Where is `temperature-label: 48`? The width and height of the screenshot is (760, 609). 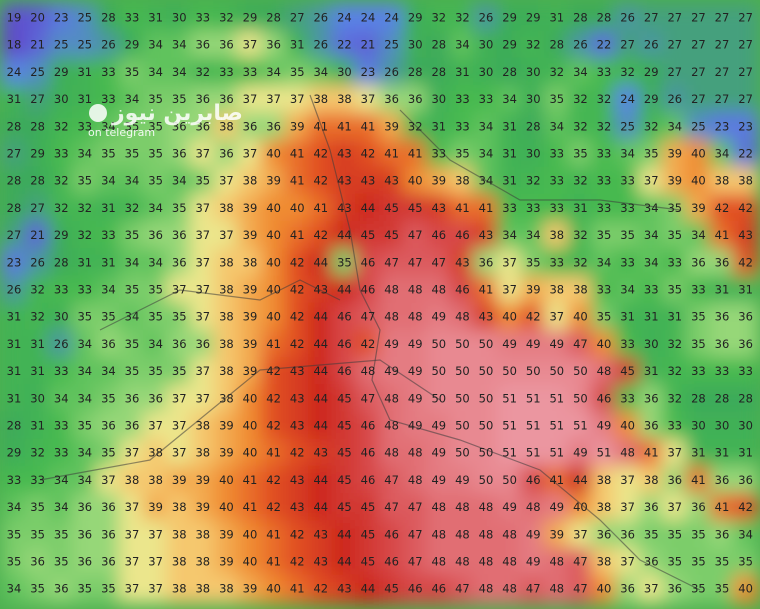 temperature-label: 48 is located at coordinates (604, 371).